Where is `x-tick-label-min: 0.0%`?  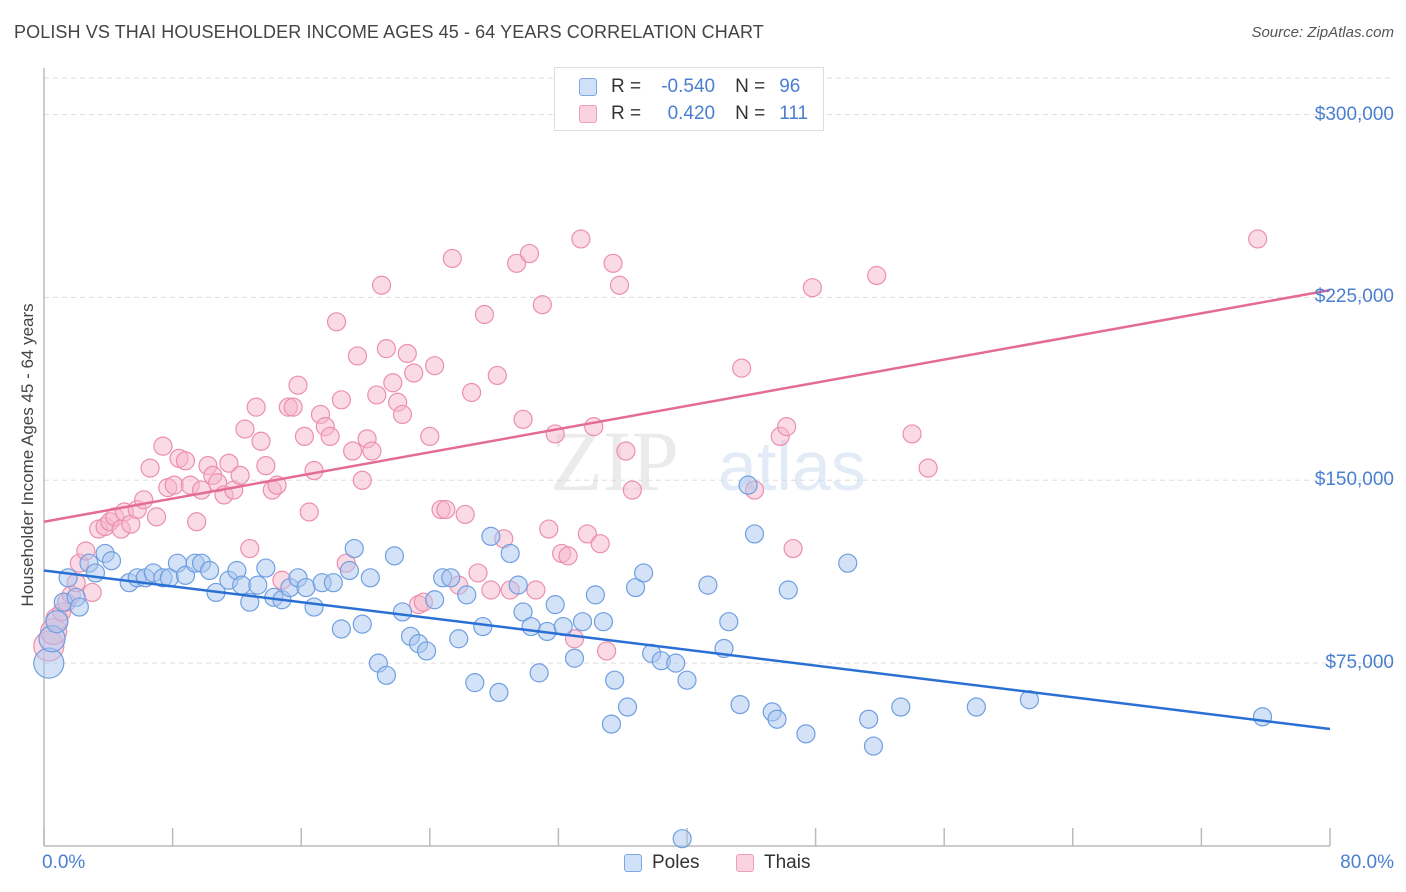 x-tick-label-min: 0.0% is located at coordinates (64, 862).